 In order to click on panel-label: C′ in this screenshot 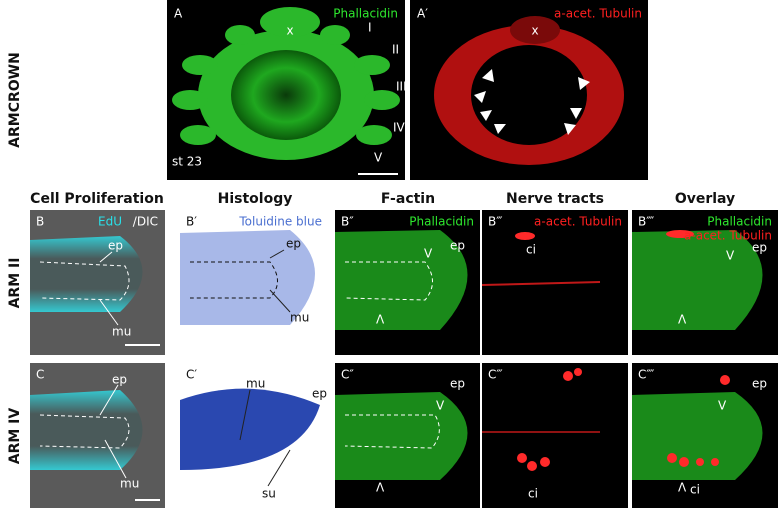, I will do `click(191, 375)`.